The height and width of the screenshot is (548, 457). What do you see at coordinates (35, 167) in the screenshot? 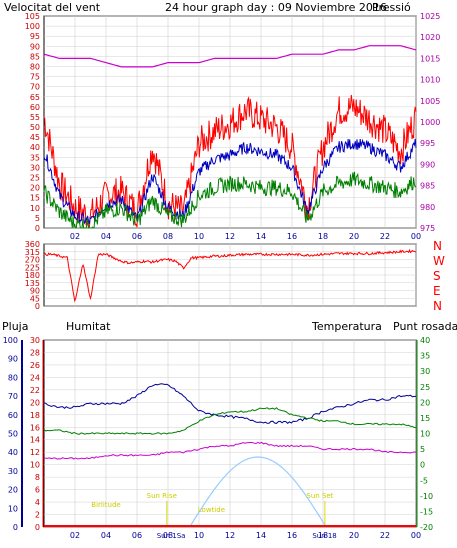
I see `wind-y-tick-label: 30` at bounding box center [35, 167].